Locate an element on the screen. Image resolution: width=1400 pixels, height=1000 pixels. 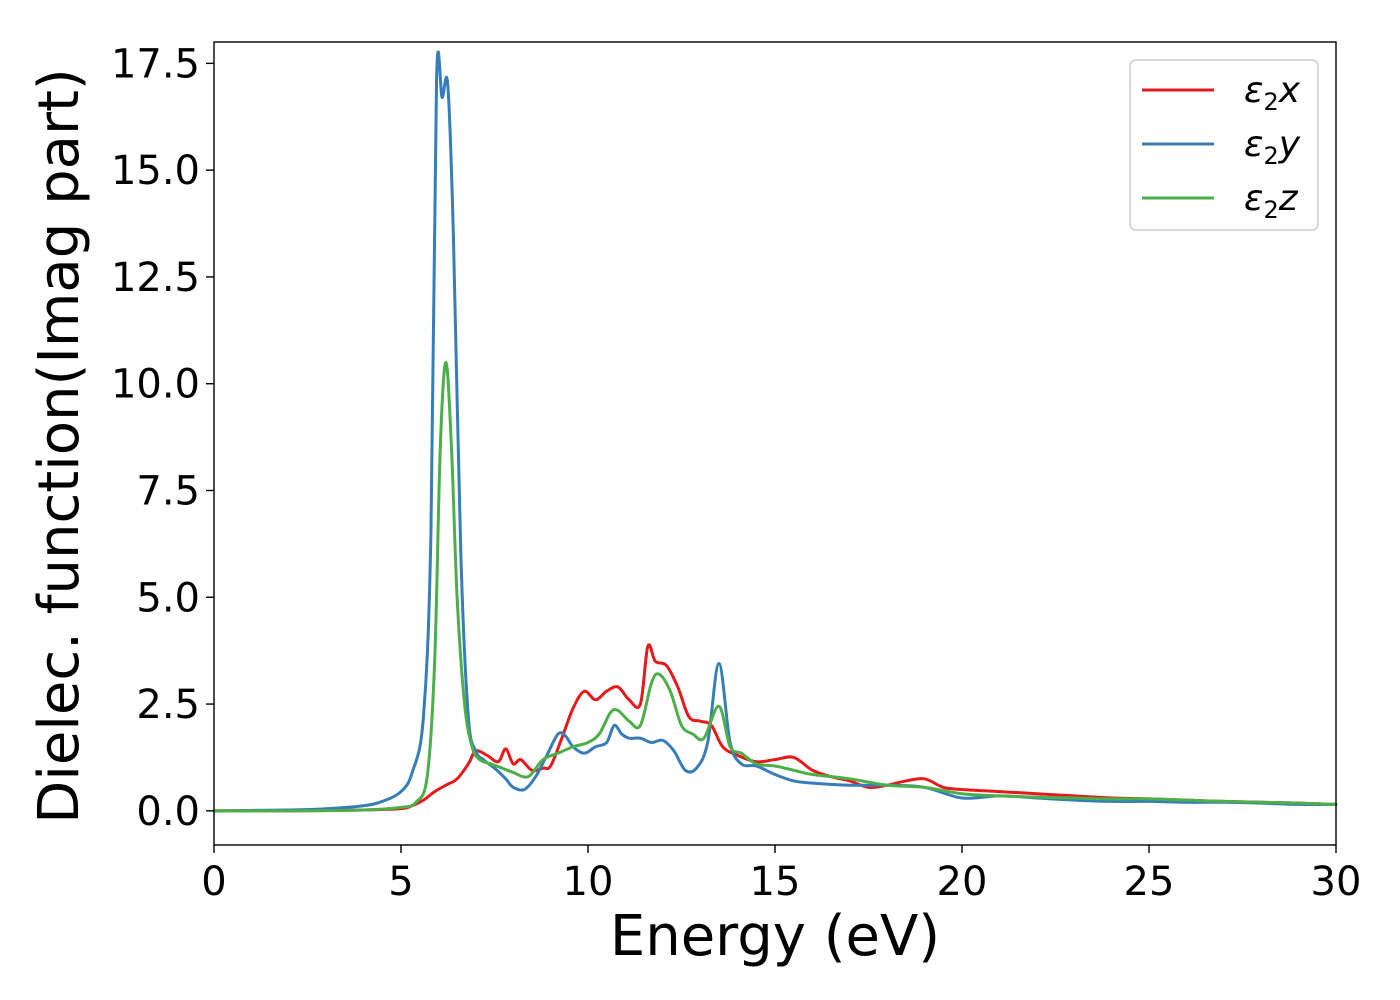
x-axis-ticks: 0 5 10 15 20 25 30 is located at coordinates (781, 875).